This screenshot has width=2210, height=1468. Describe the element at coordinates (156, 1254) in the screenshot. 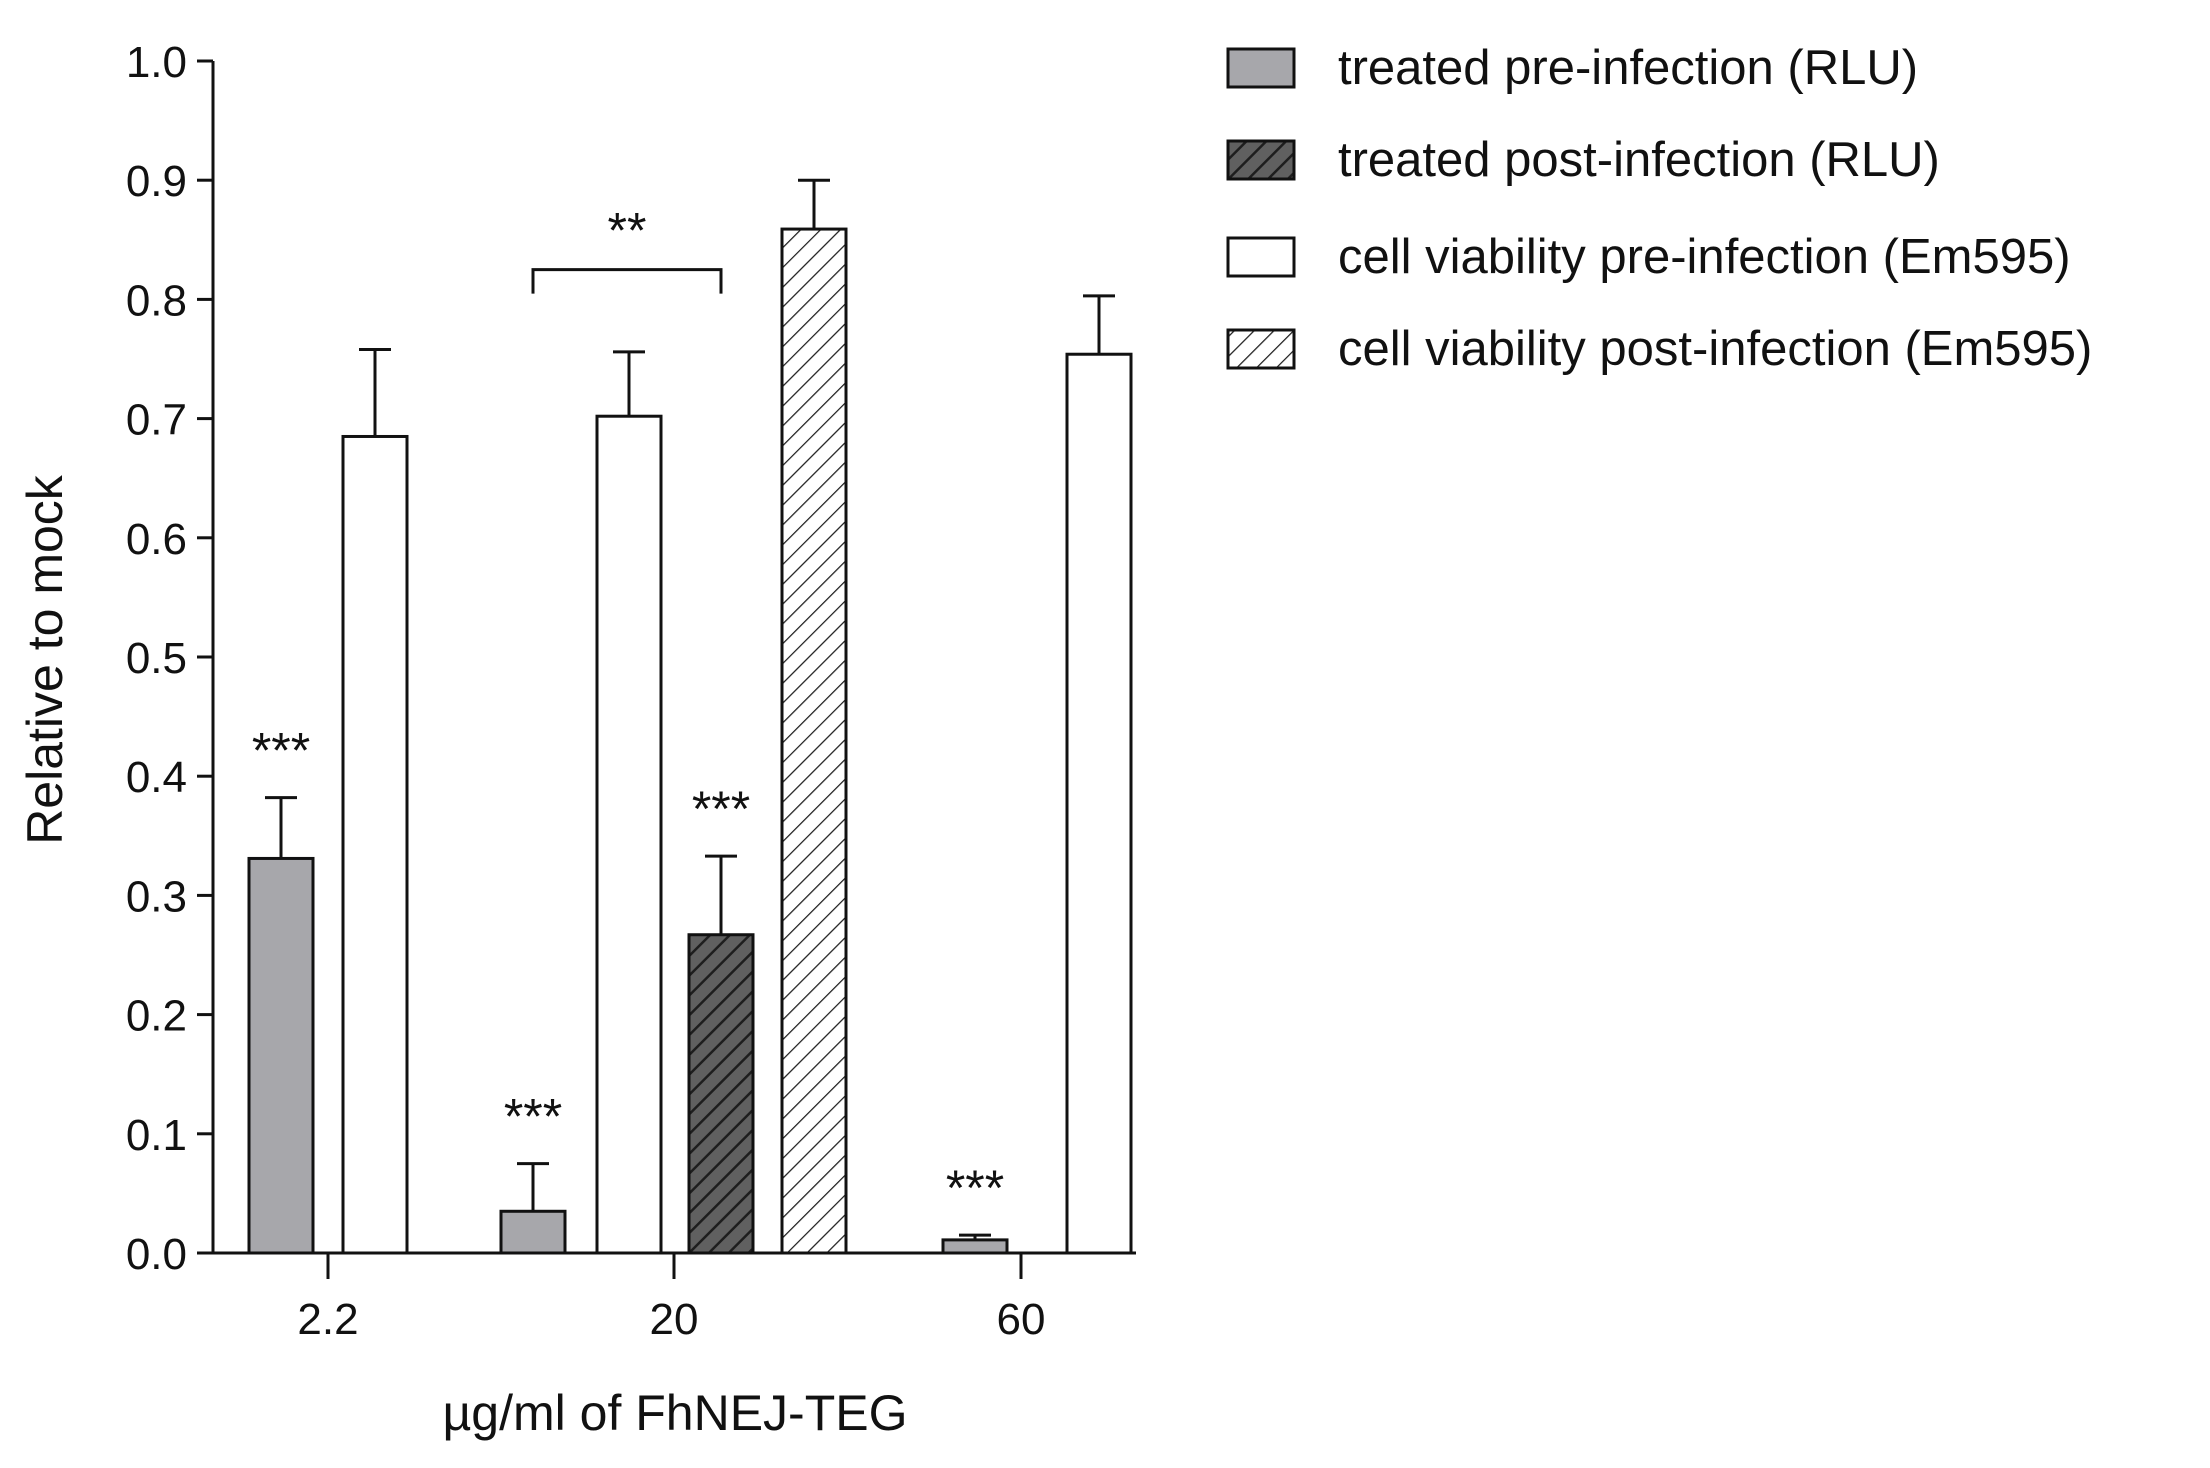

I see `y-tick-label: 0.0` at that location.